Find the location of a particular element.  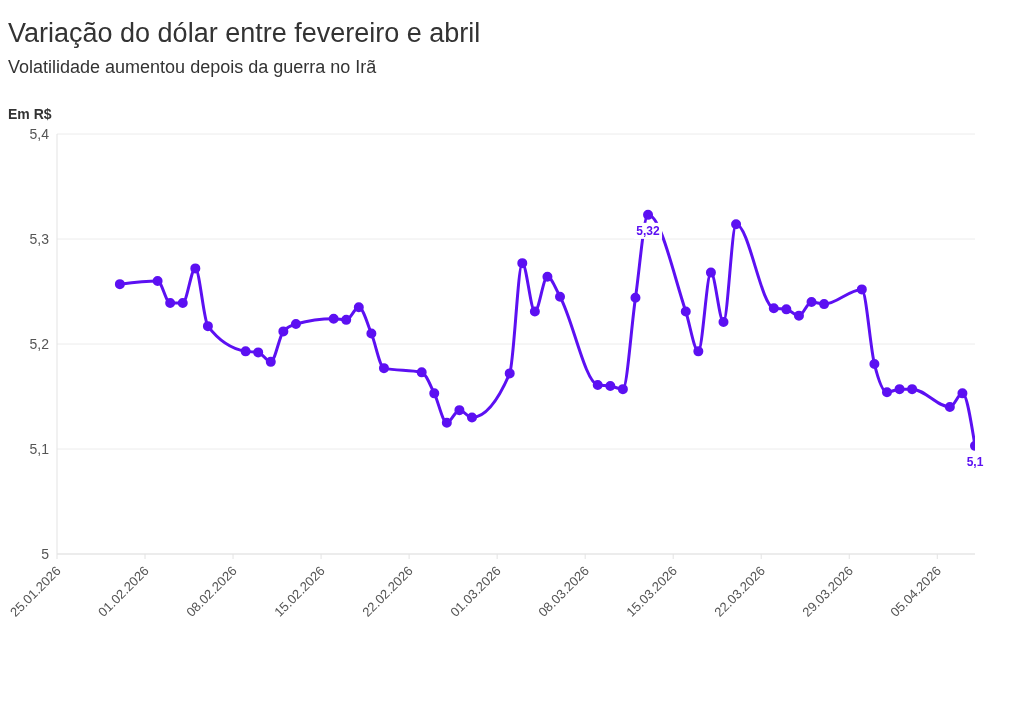

data-label: 5,32 is located at coordinates (648, 230).